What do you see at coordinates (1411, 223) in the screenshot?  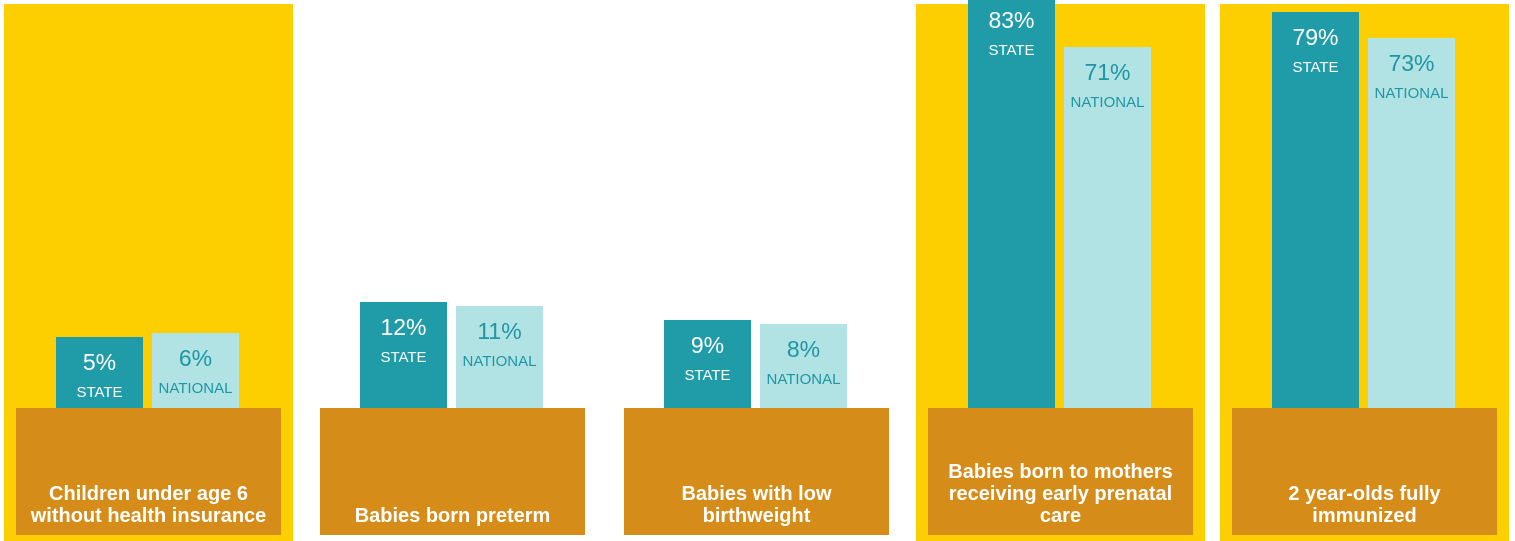 I see `national-bar: 73% NATIONAL` at bounding box center [1411, 223].